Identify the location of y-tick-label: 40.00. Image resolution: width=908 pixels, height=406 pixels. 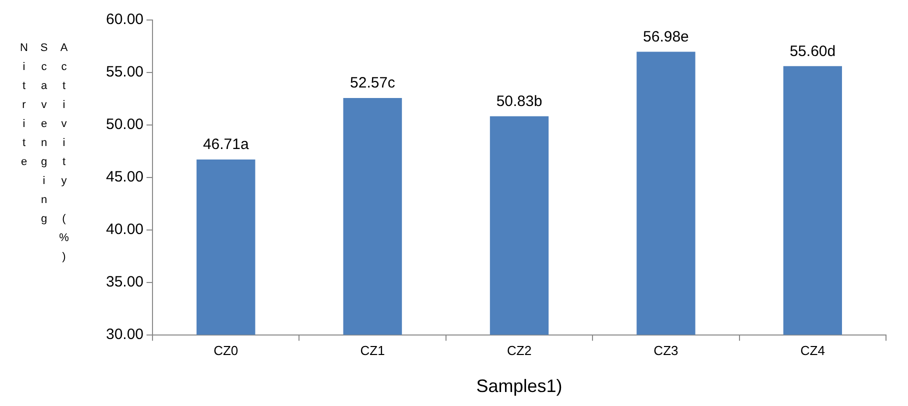
(125, 229).